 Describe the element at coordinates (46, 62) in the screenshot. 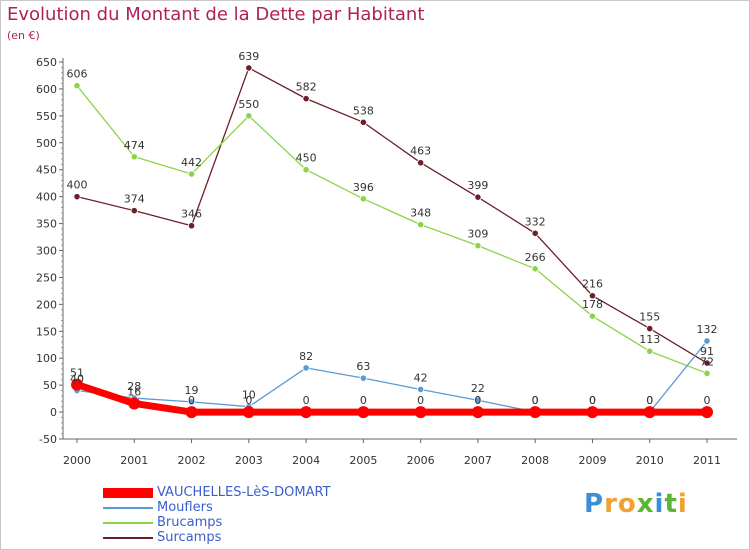

I see `y-tick-label: 650` at that location.